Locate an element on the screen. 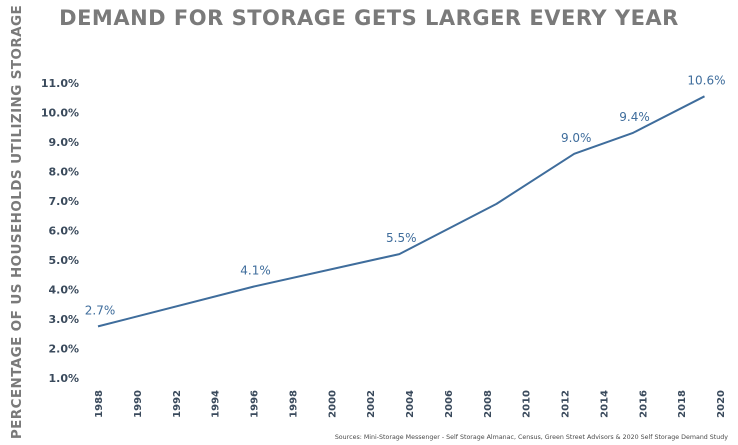 This screenshot has width=738, height=445. x-tick-label: 2004 is located at coordinates (410, 404).